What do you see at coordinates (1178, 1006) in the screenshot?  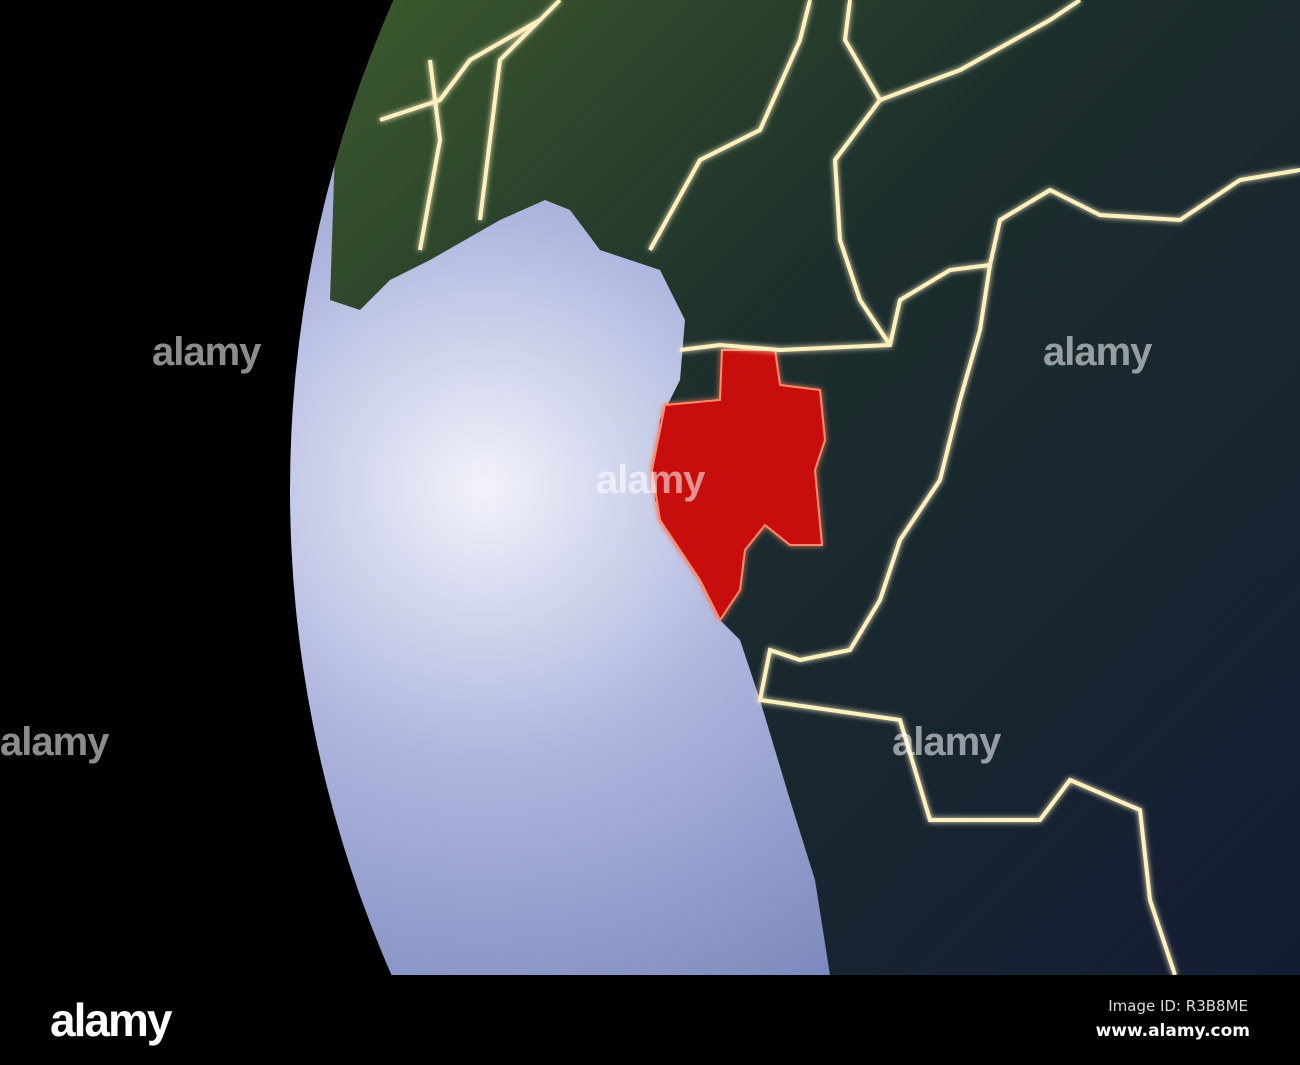 I see `image-id: Image ID: R3B8ME` at bounding box center [1178, 1006].